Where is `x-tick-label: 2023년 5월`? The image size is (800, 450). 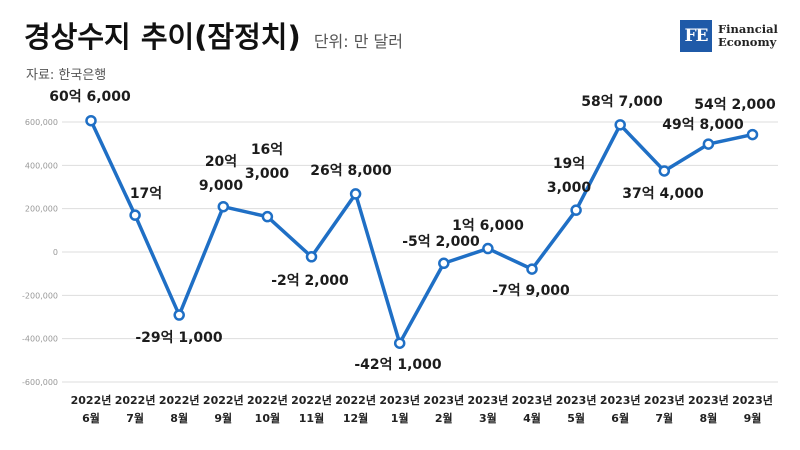 x-tick-label: 2023년 5월 is located at coordinates (576, 409).